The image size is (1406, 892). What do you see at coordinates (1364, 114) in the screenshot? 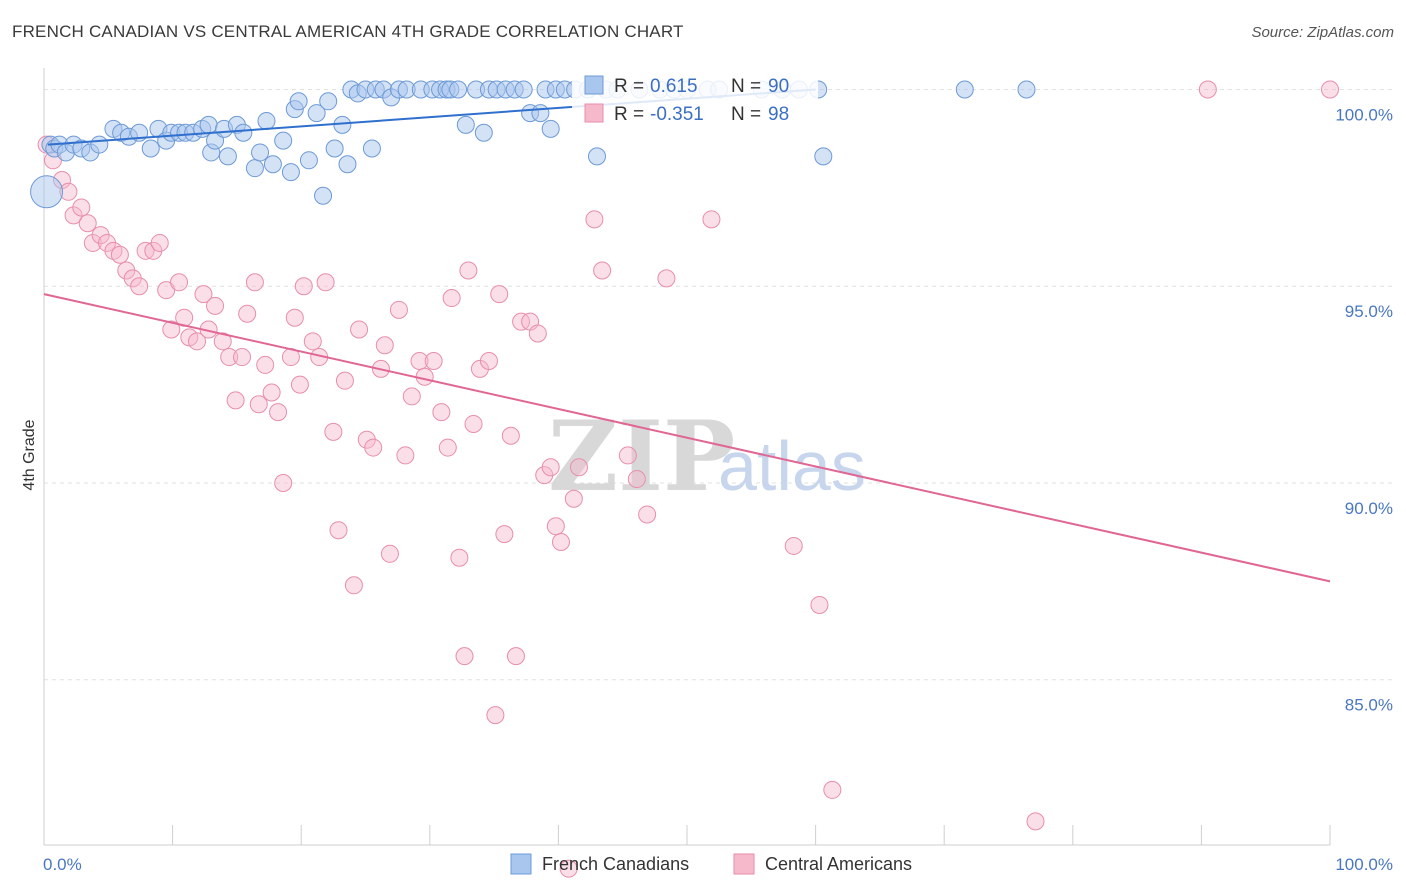
I see `y-tick-label-3: 100.0%` at bounding box center [1364, 114].